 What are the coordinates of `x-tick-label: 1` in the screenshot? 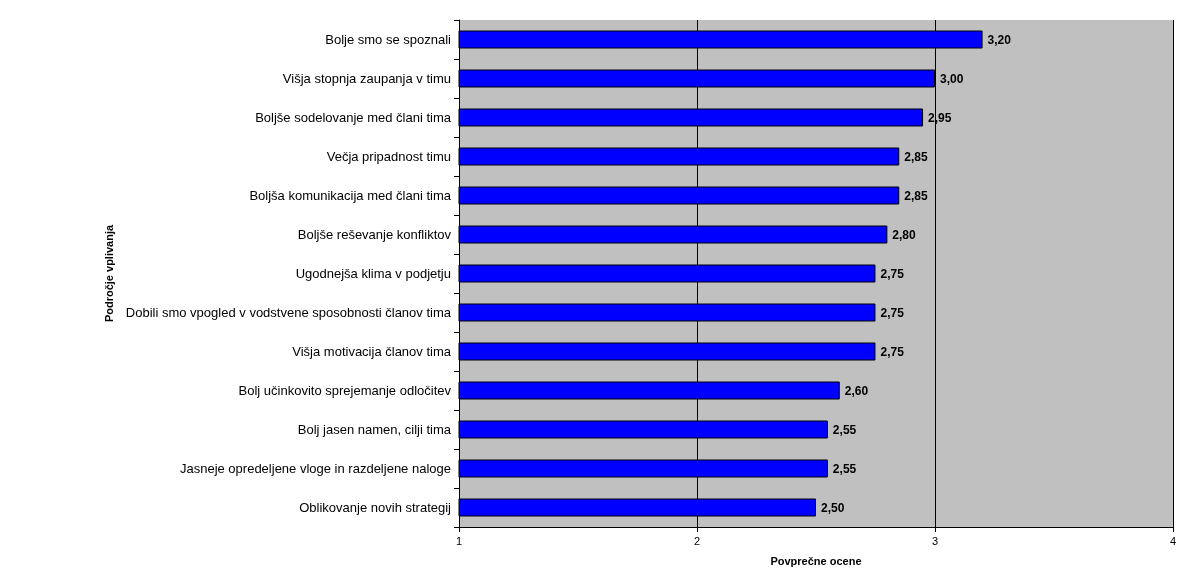 It's located at (459, 540).